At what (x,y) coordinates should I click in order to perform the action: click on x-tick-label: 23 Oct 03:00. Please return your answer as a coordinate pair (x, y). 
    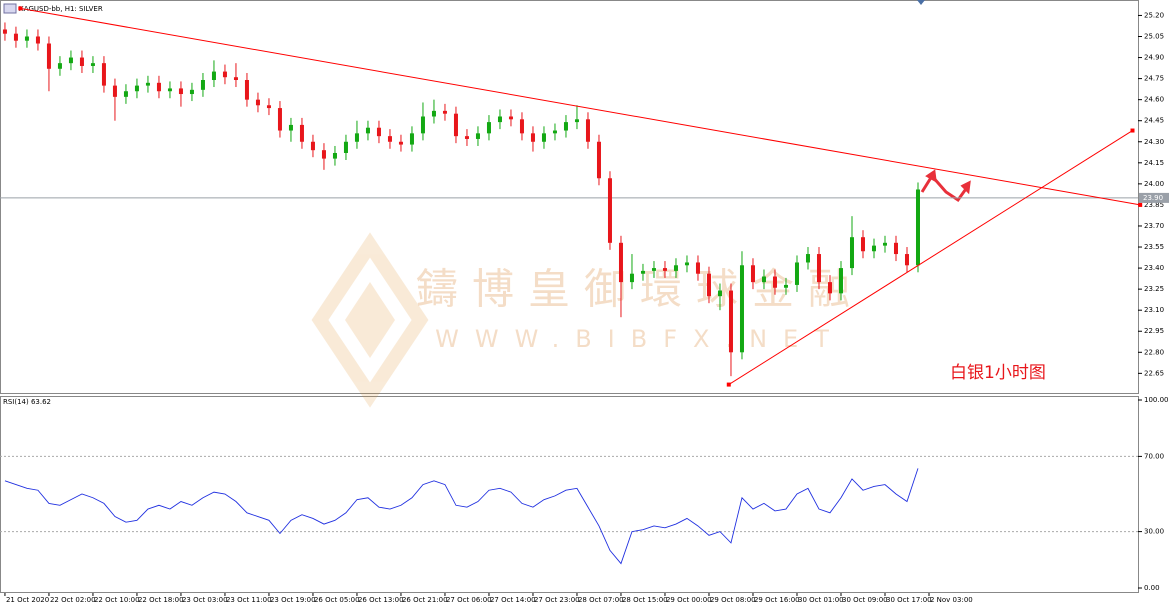
    Looking at the image, I should click on (205, 600).